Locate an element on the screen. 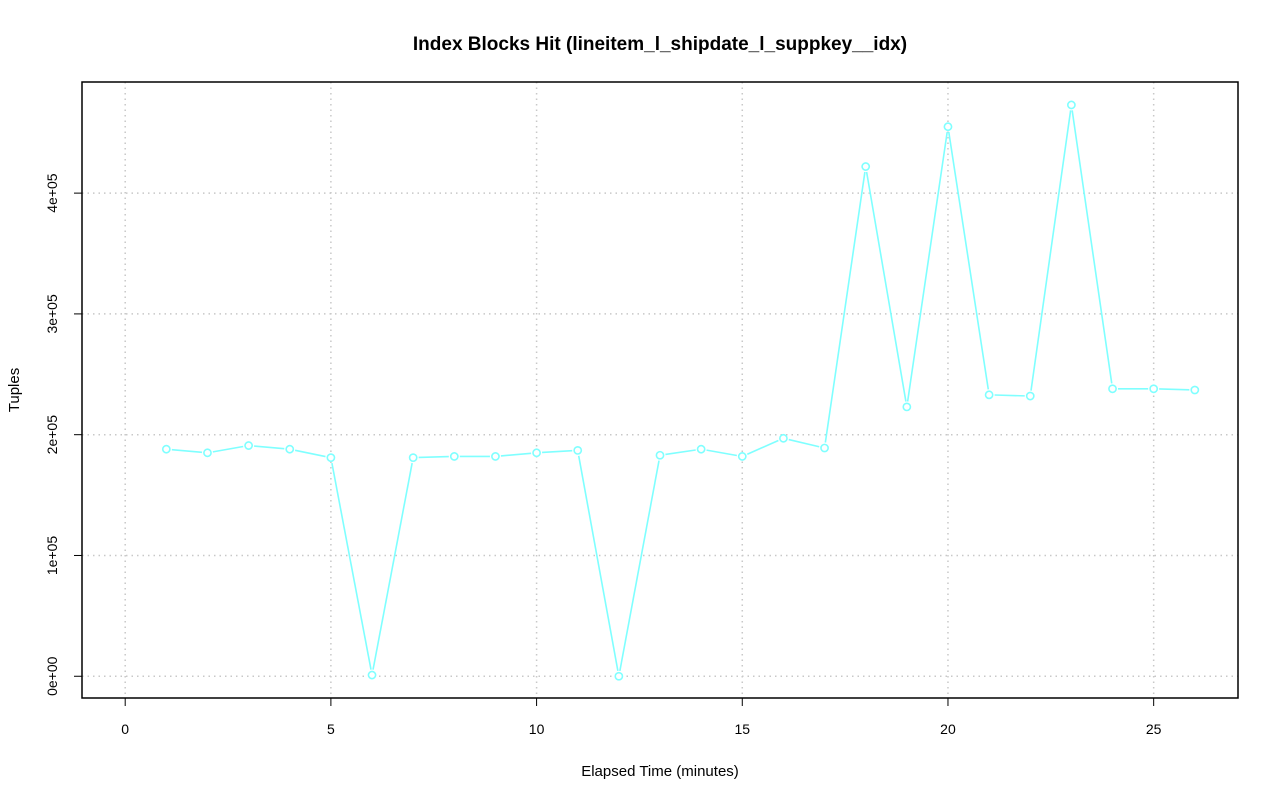 Image resolution: width=1280 pixels, height=801 pixels. x-axis-title: Elapsed Time (minutes) is located at coordinates (660, 771).